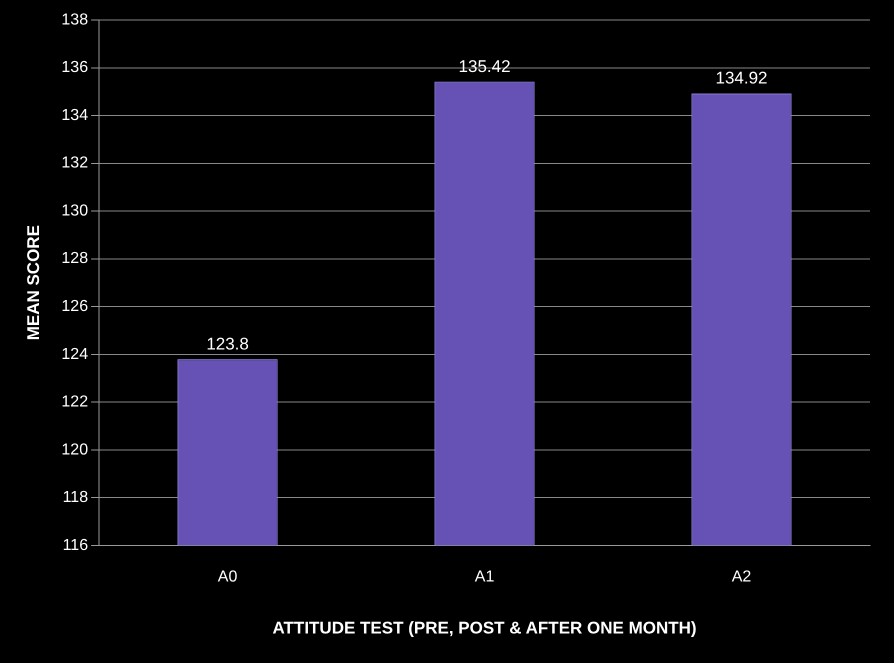 This screenshot has height=663, width=894. Describe the element at coordinates (75, 545) in the screenshot. I see `y-tick-label: 116` at that location.